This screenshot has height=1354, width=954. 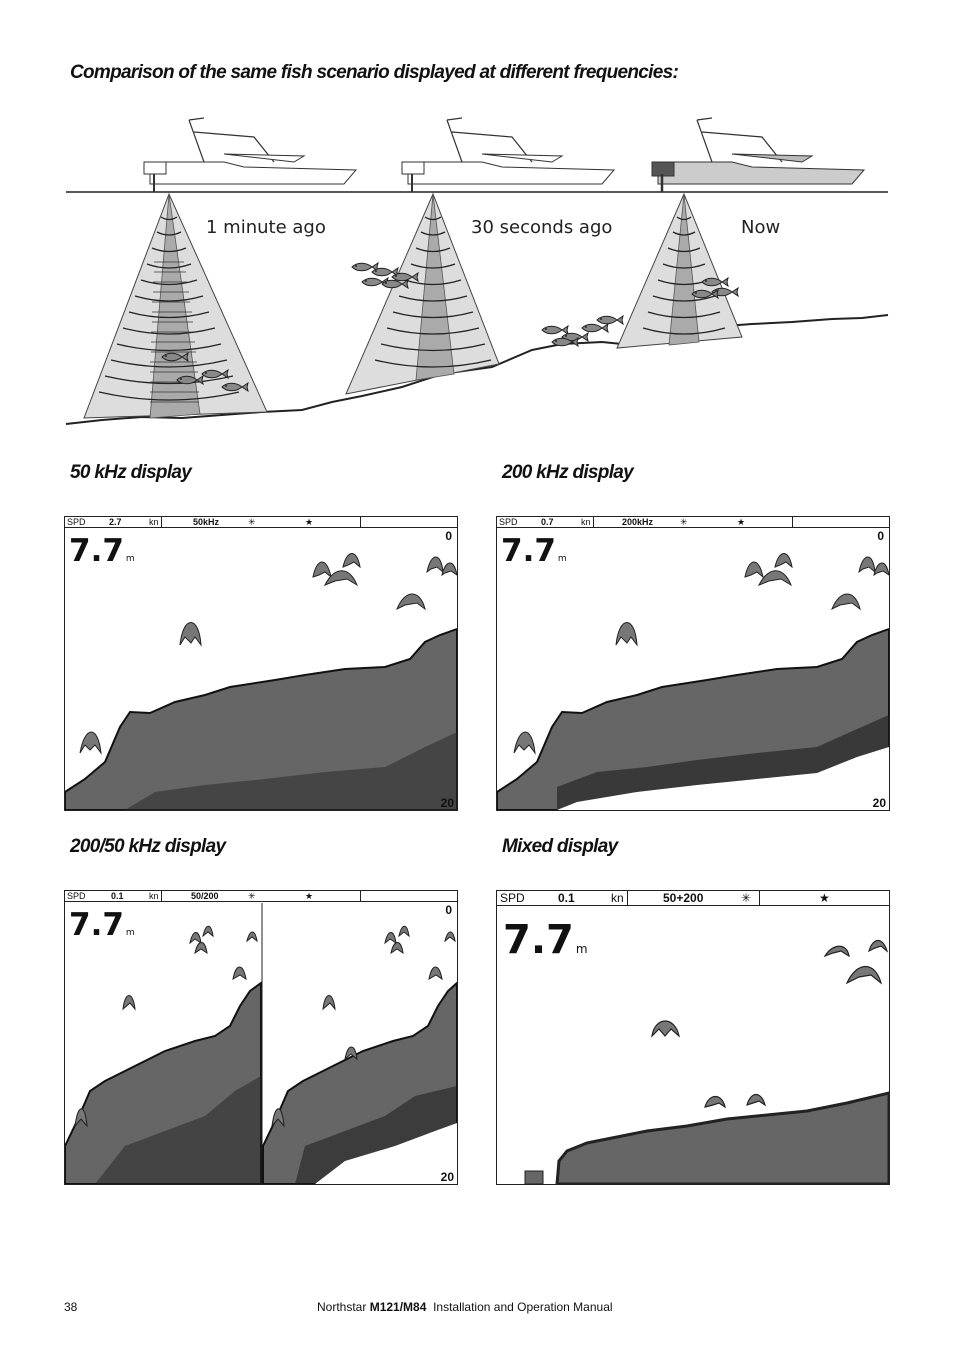 What do you see at coordinates (547, 522) in the screenshot?
I see `spd-value: 0.7` at bounding box center [547, 522].